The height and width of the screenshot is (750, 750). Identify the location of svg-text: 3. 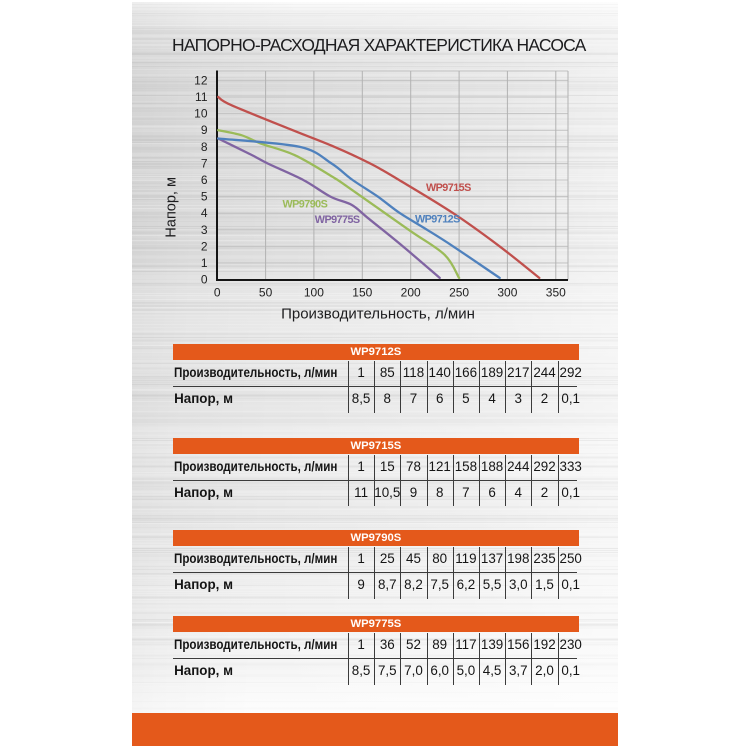
(204, 230).